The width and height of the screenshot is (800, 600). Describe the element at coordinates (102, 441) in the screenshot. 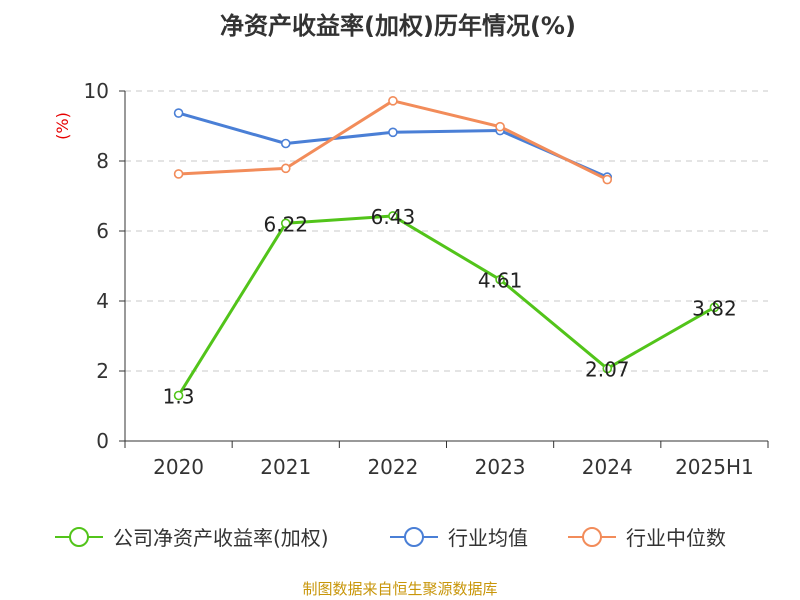

I see `y-tick-label: 0` at that location.